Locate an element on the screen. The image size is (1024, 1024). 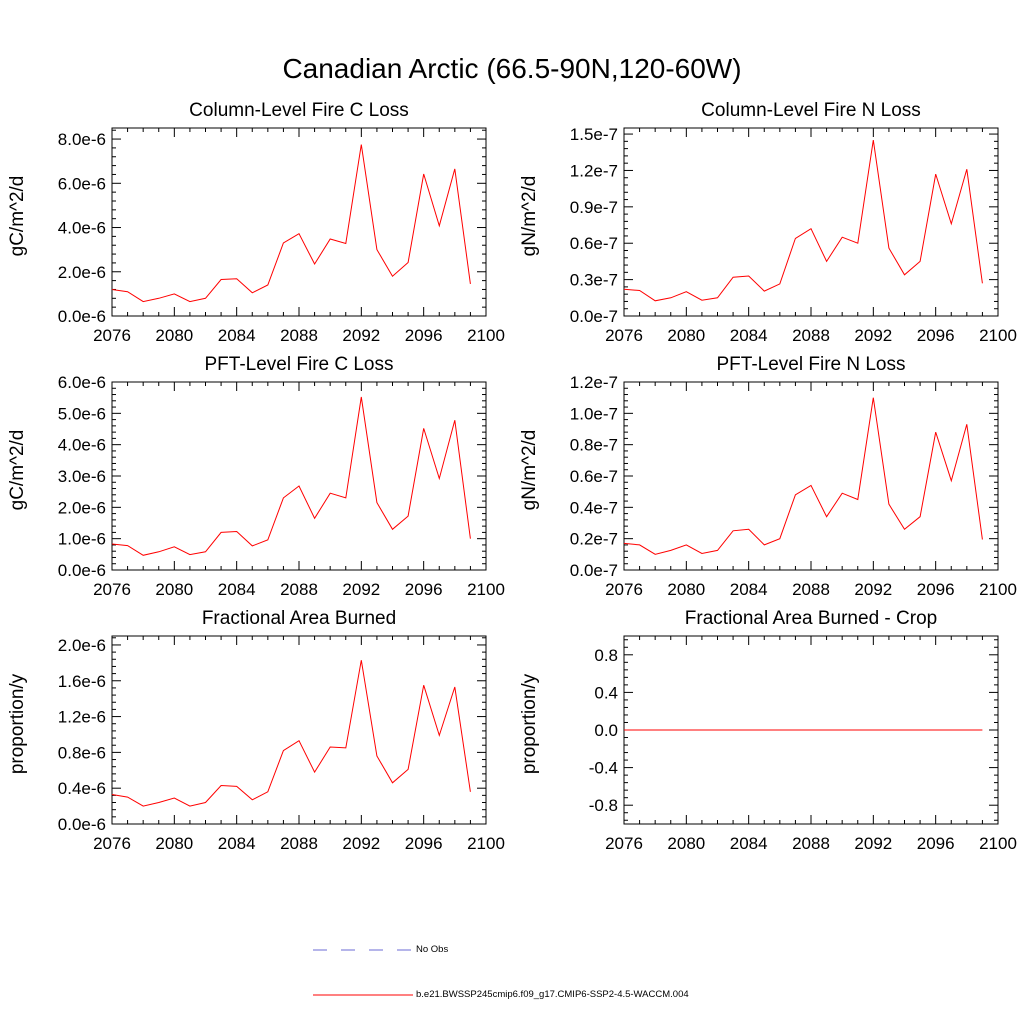
panel-1-ytick-label: 6.0e-6 is located at coordinates (82, 183).